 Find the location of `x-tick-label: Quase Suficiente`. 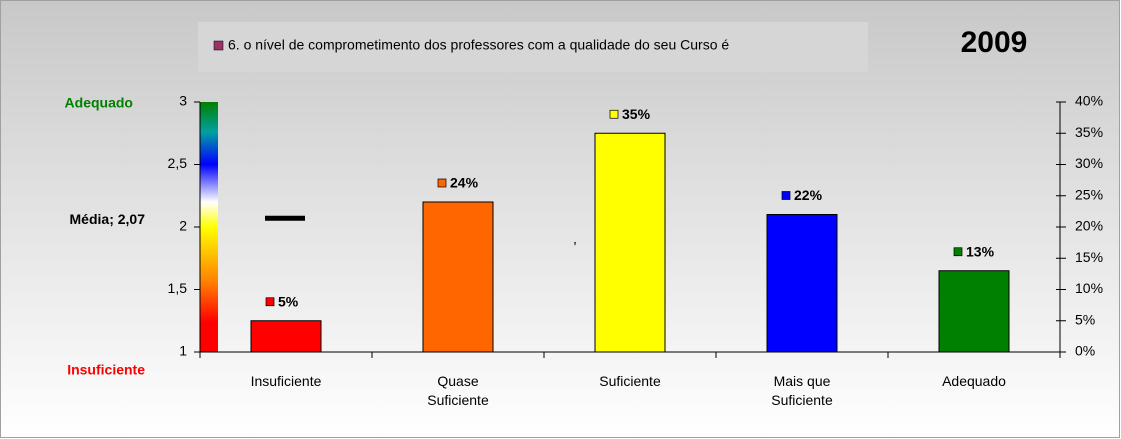

x-tick-label: Quase Suficiente is located at coordinates (458, 390).